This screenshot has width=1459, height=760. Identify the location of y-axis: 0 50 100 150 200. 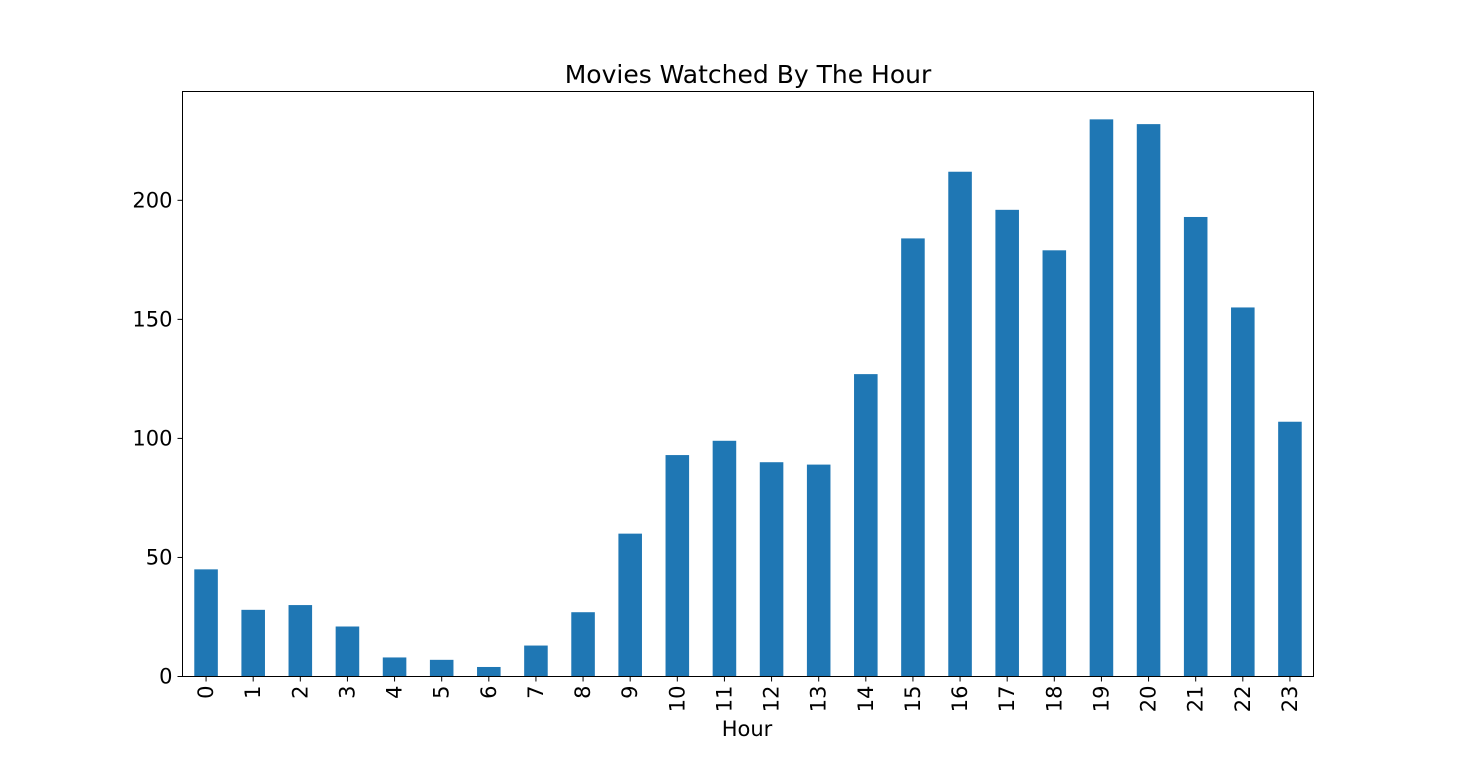
(157, 438).